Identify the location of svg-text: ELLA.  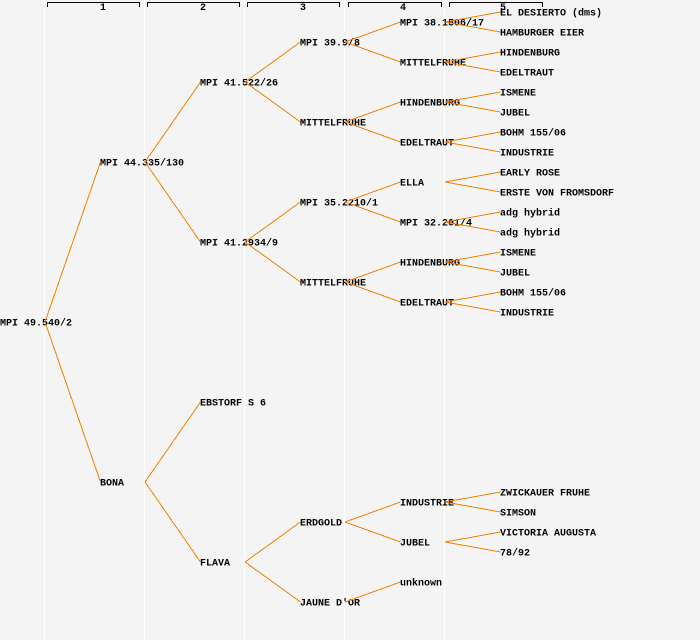
(412, 184).